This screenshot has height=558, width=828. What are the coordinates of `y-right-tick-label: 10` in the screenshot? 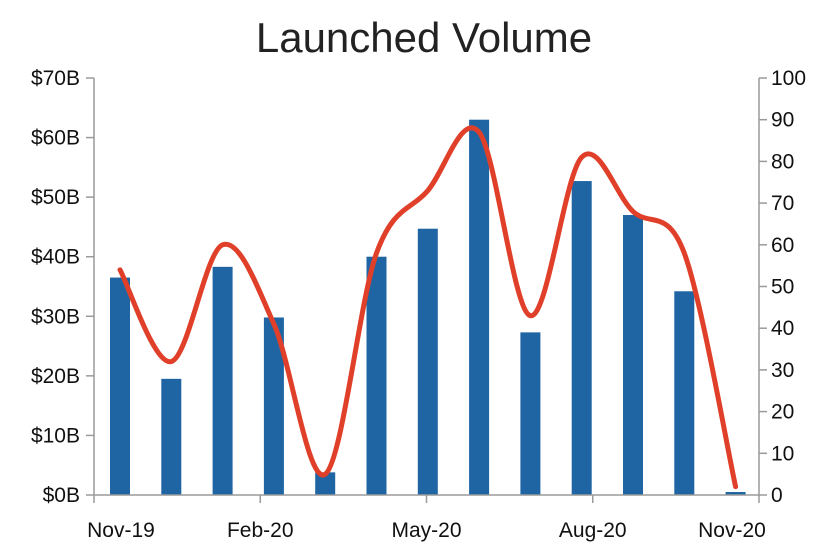 It's located at (782, 453).